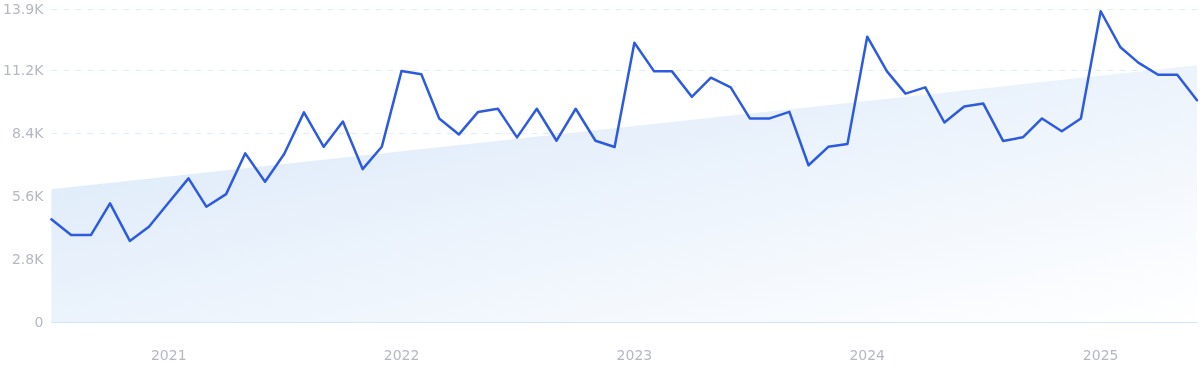  Describe the element at coordinates (28, 258) in the screenshot. I see `y-tick-label: 2.8K` at that location.